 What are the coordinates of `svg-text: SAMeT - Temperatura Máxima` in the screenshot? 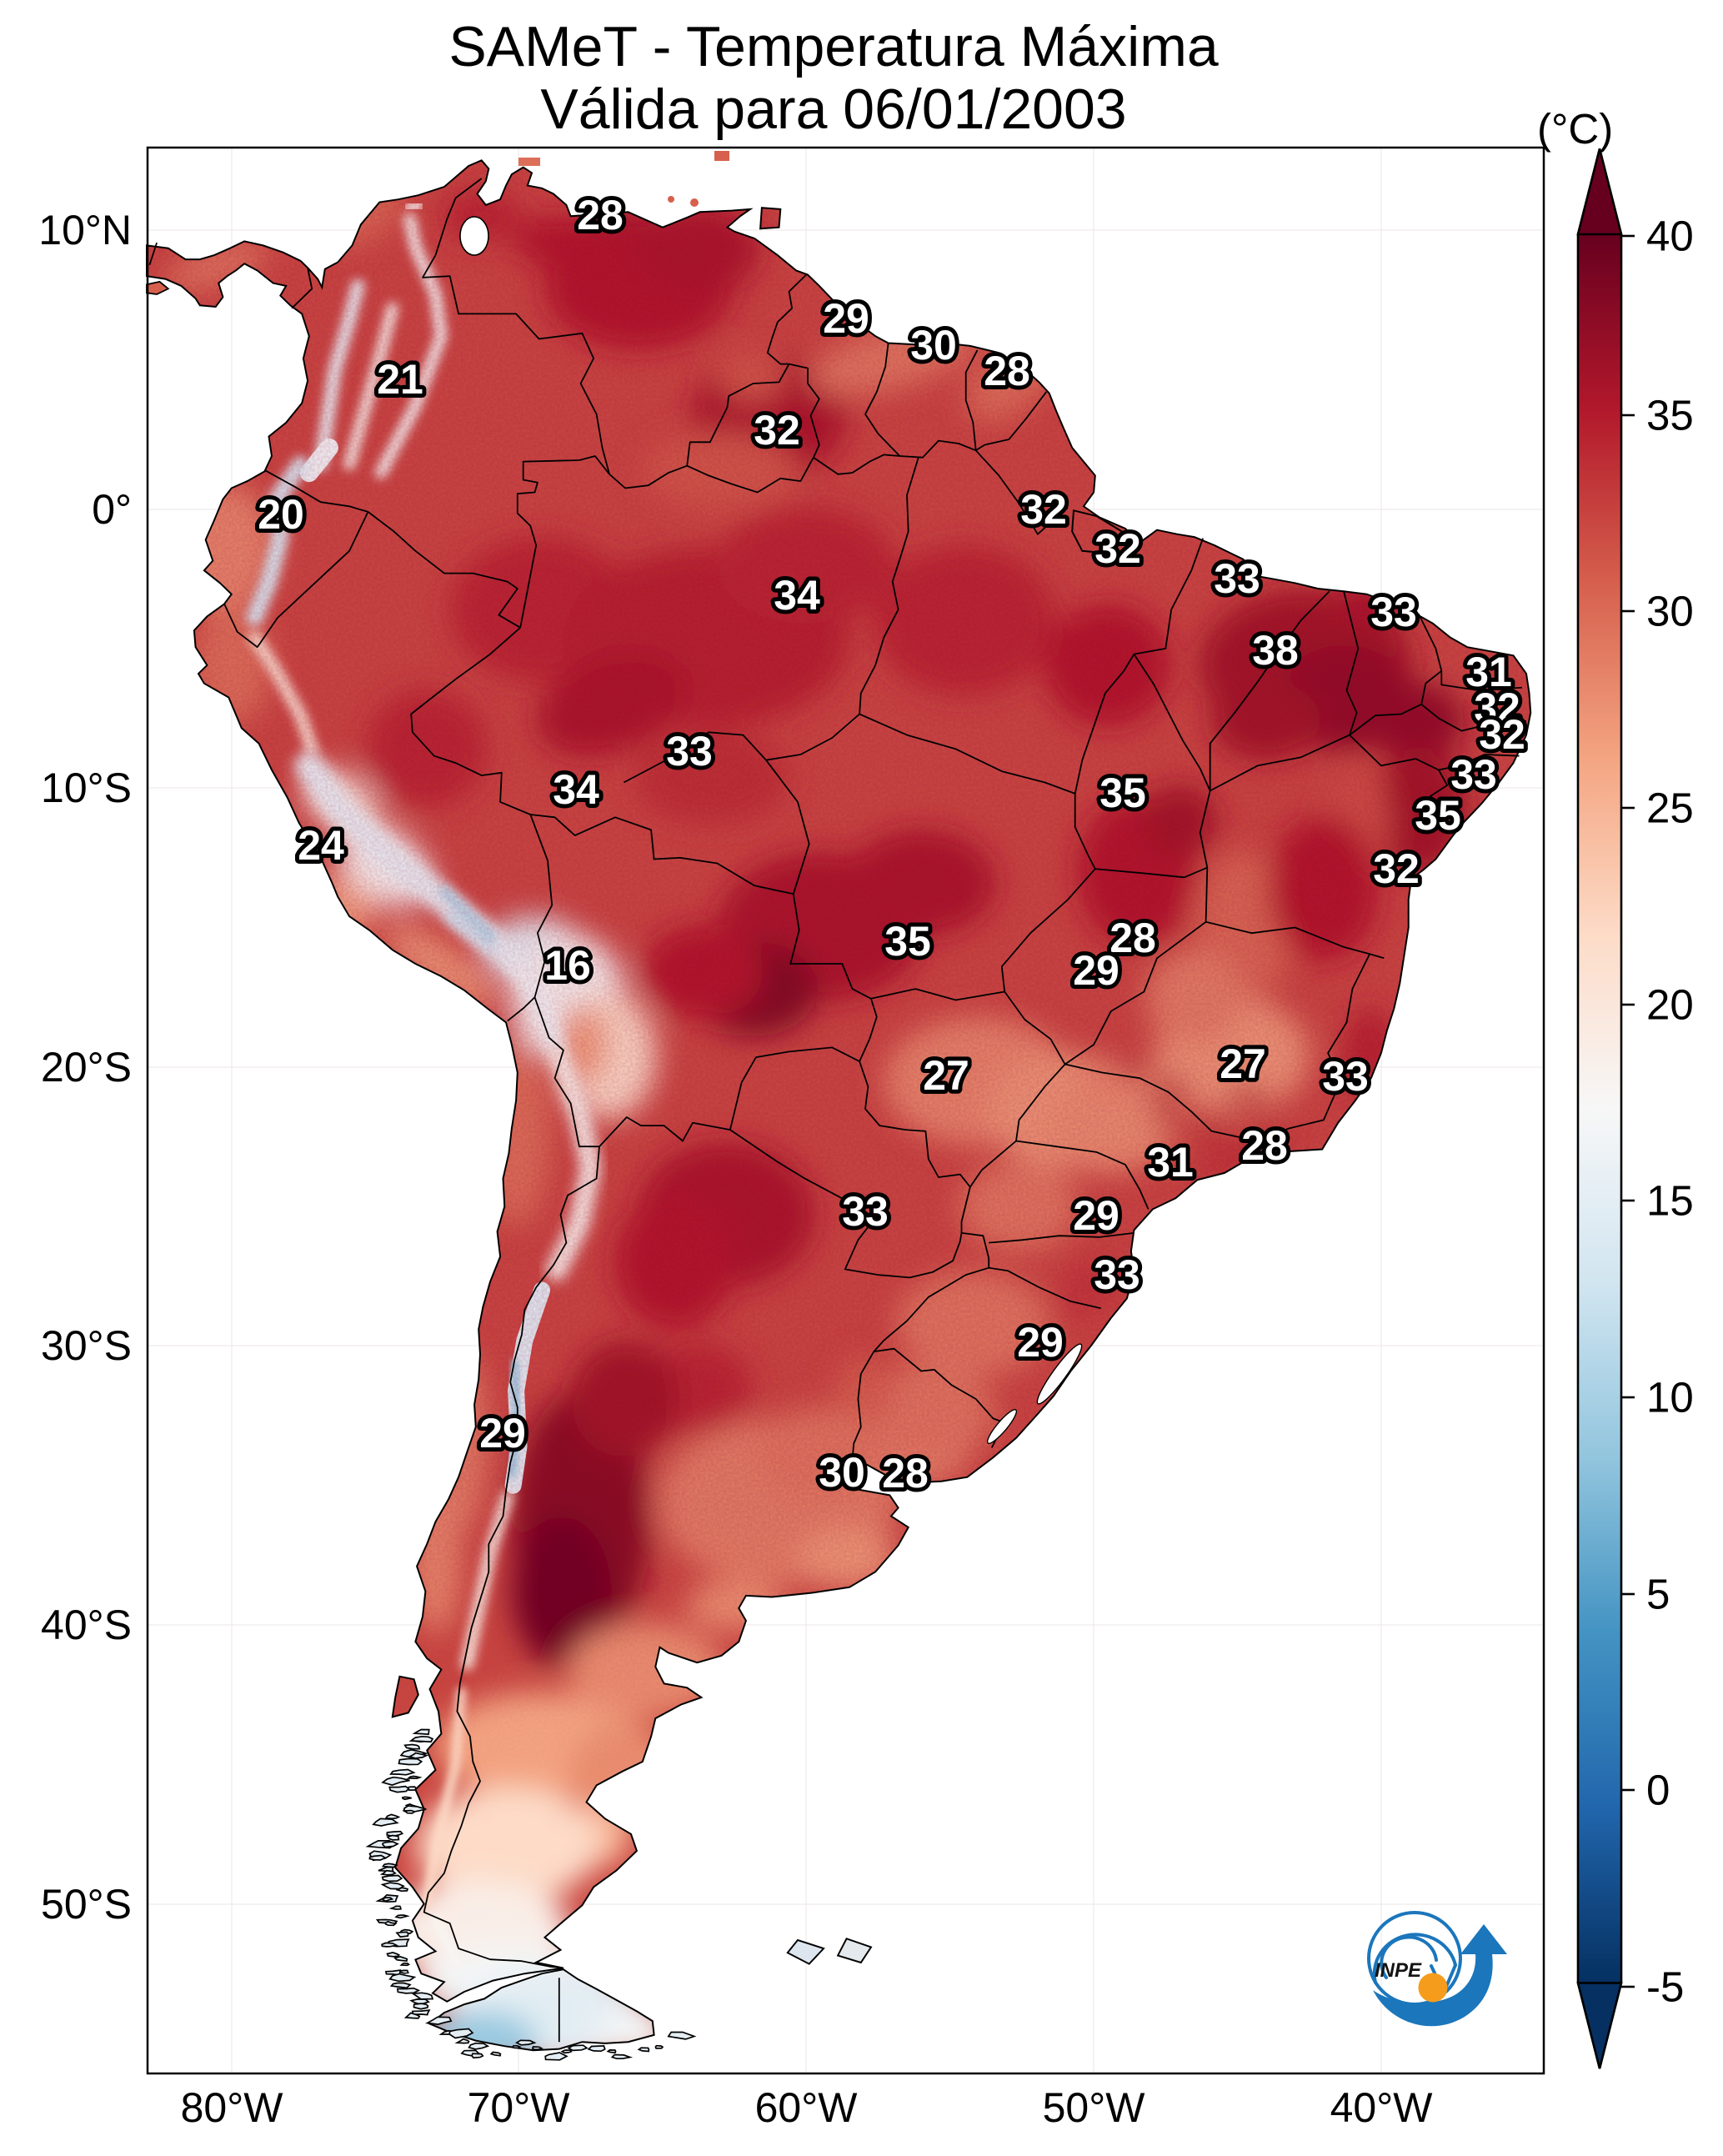 It's located at (834, 46).